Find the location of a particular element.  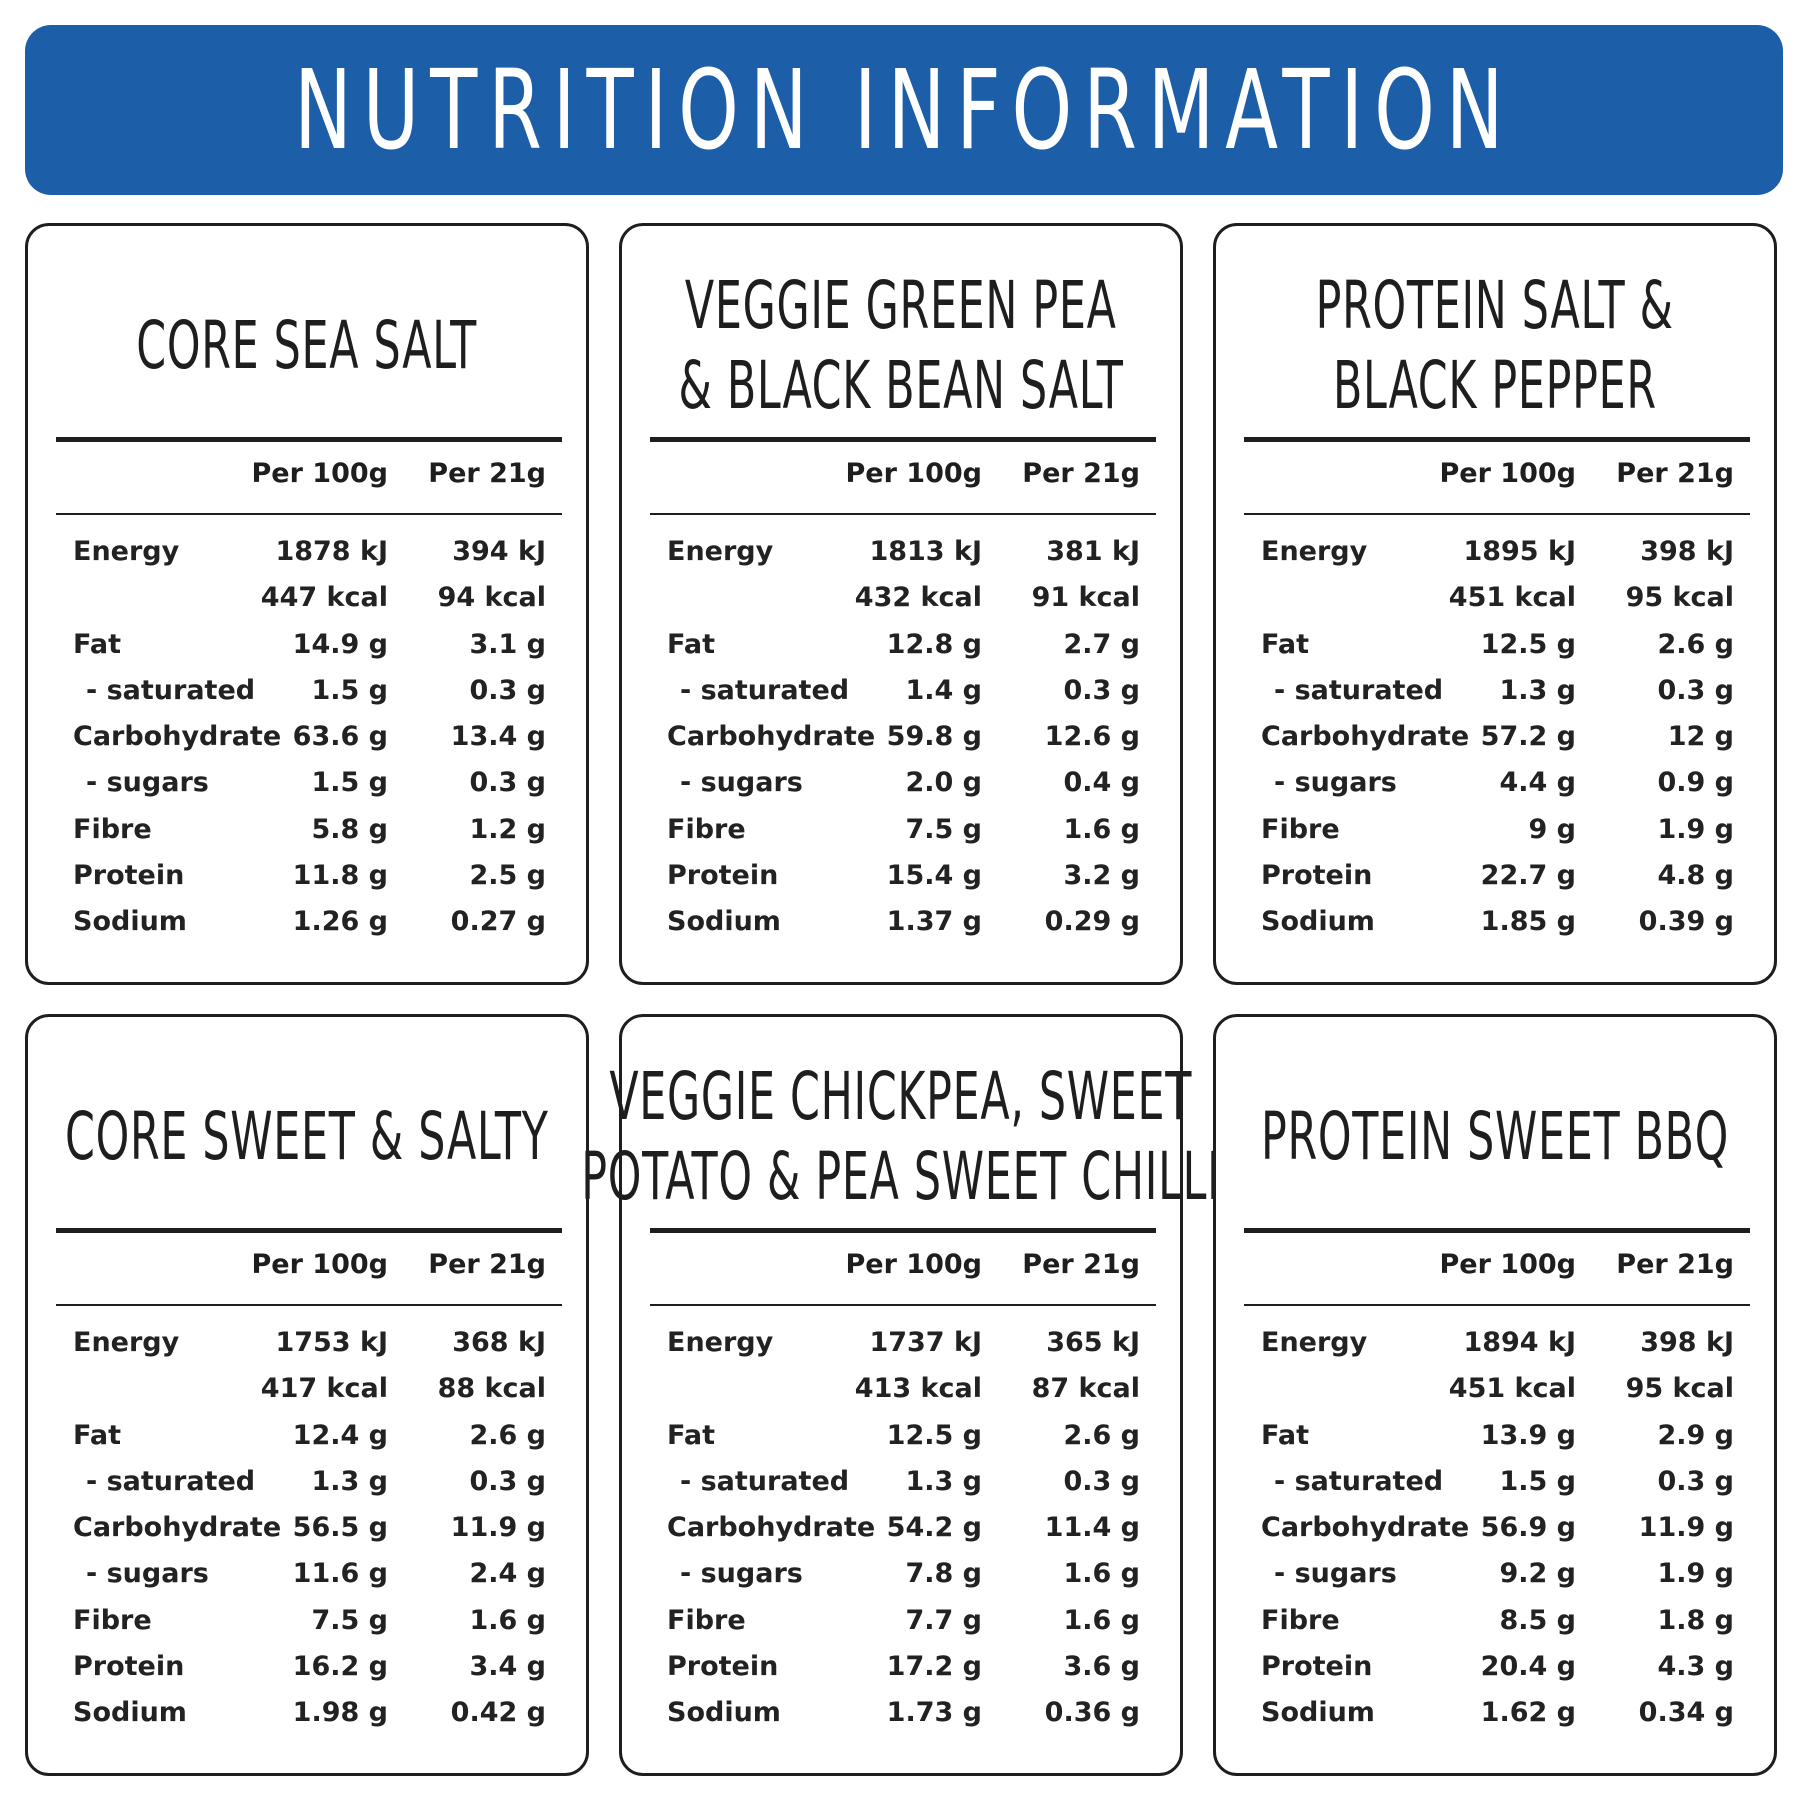

nutrient-value-per-21g: 3.4 g is located at coordinates (507, 1667).